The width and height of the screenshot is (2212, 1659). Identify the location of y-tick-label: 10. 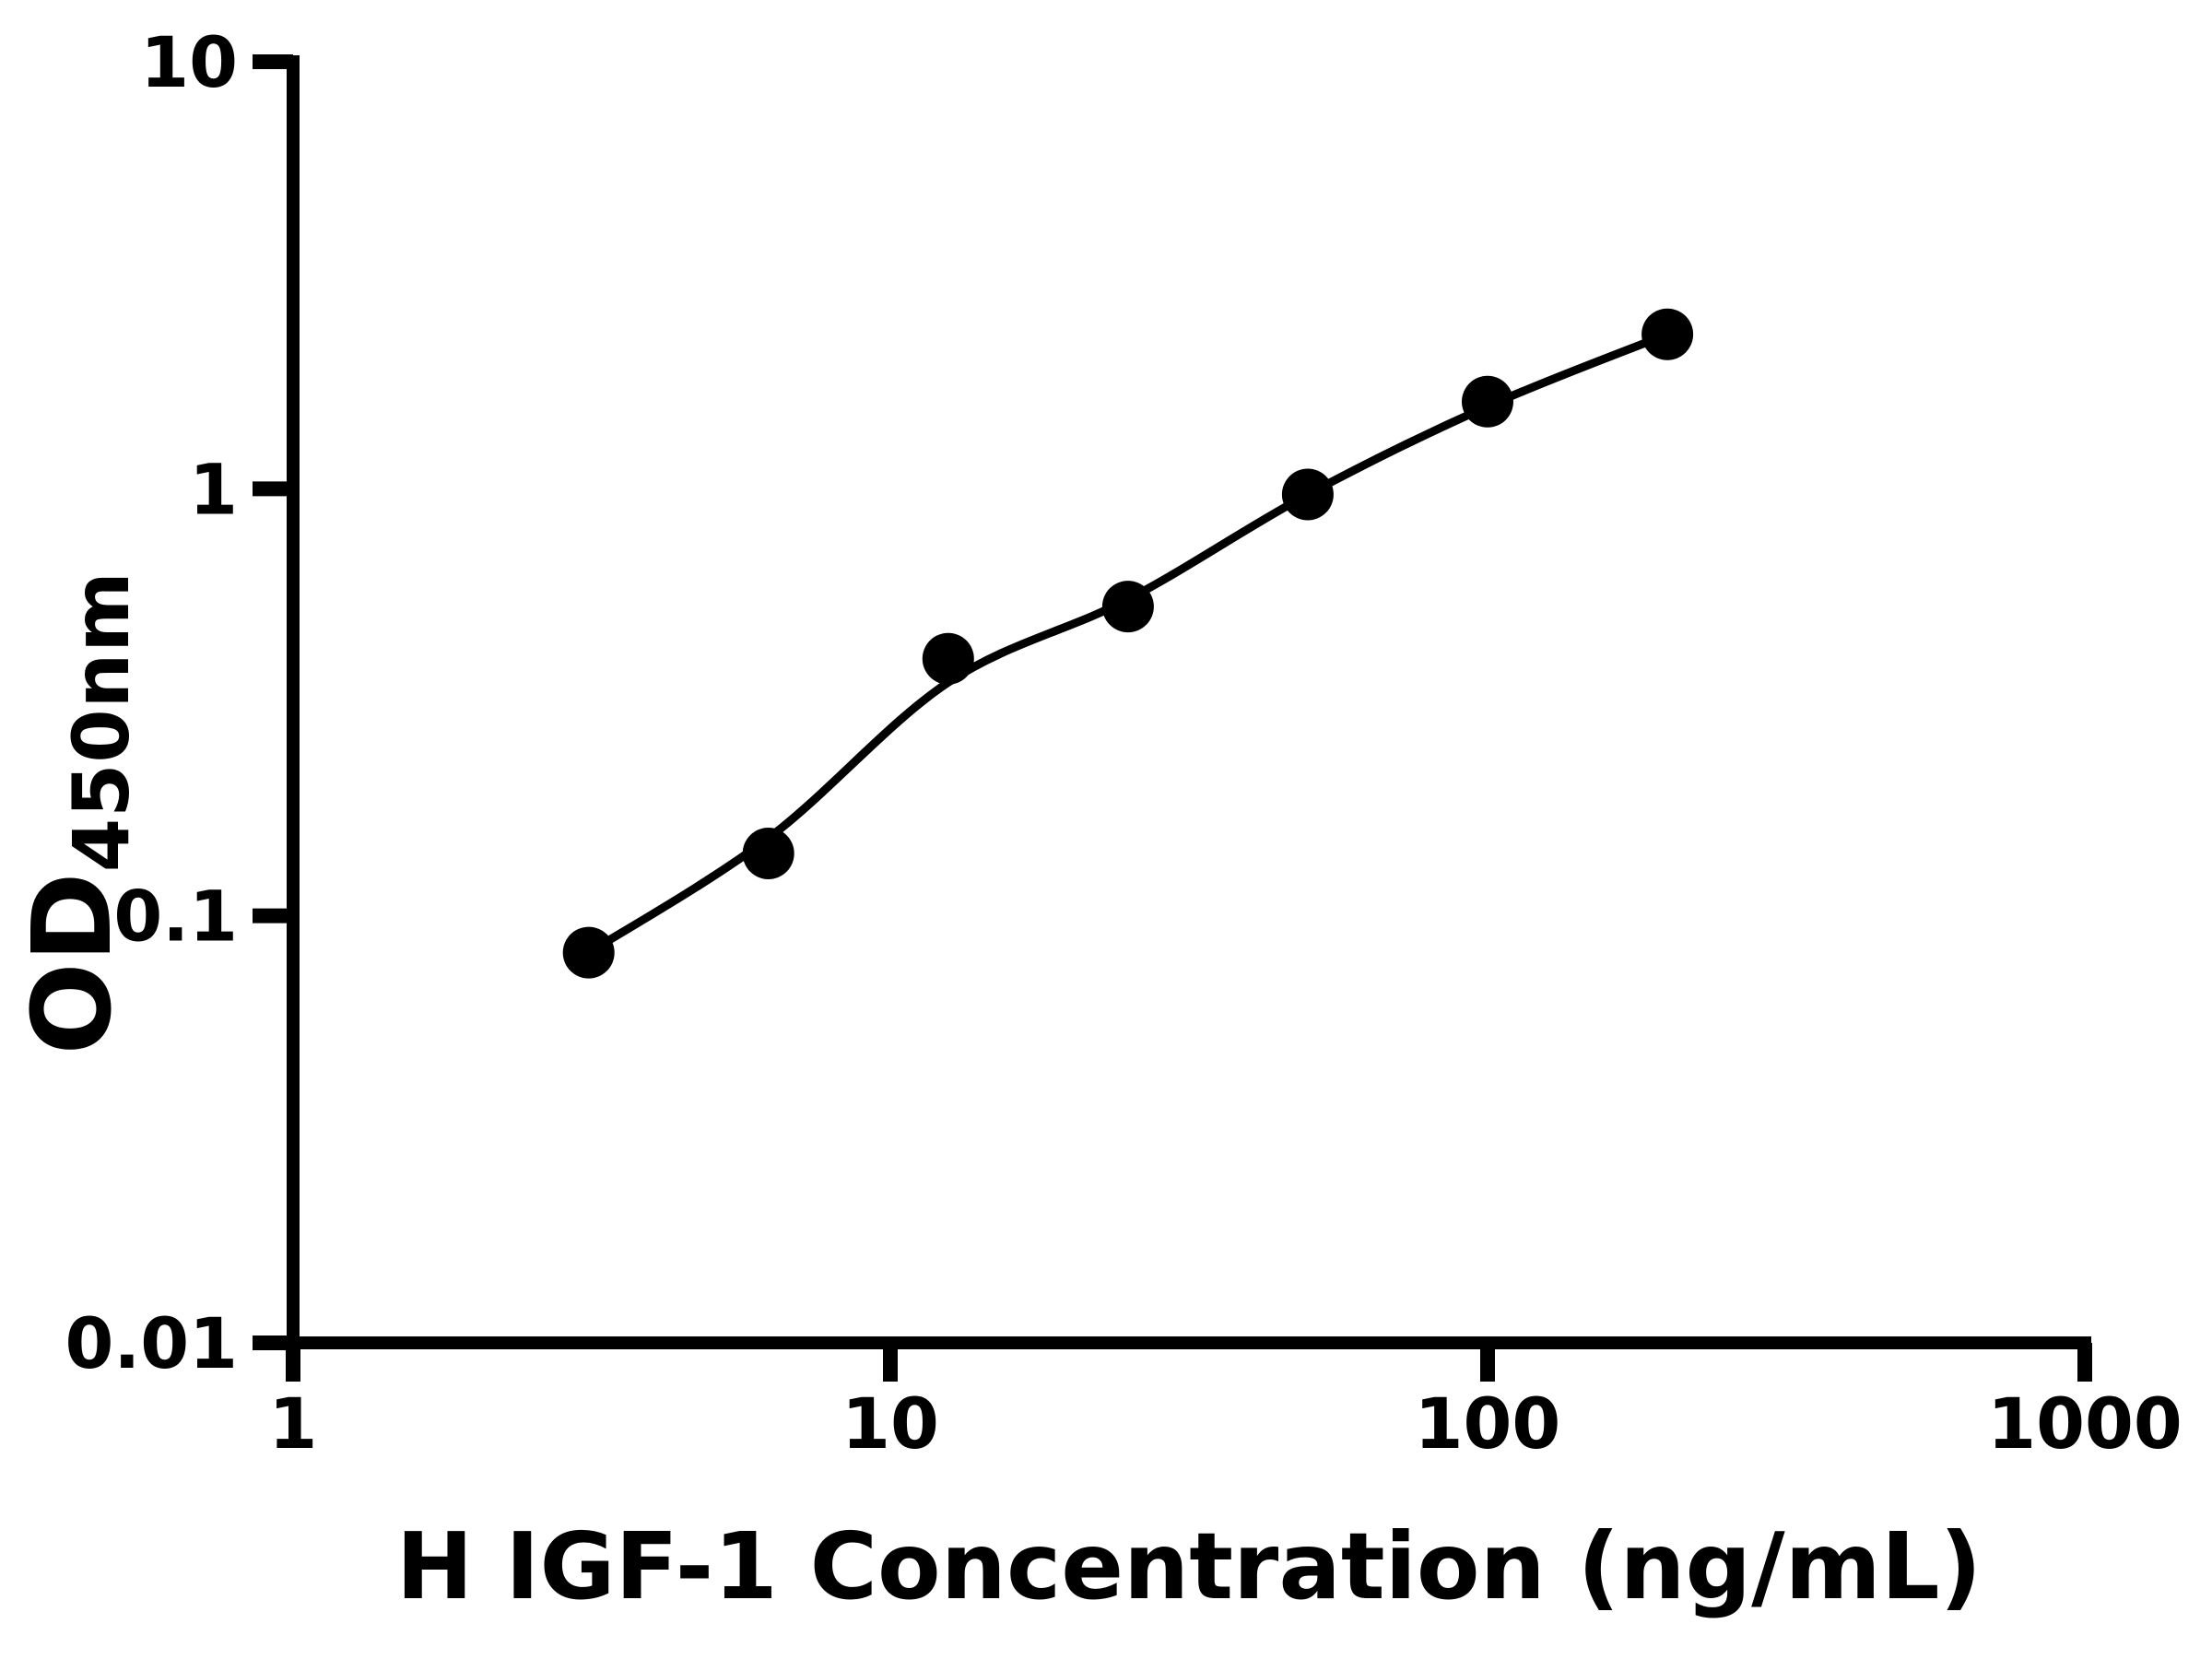
(189, 62).